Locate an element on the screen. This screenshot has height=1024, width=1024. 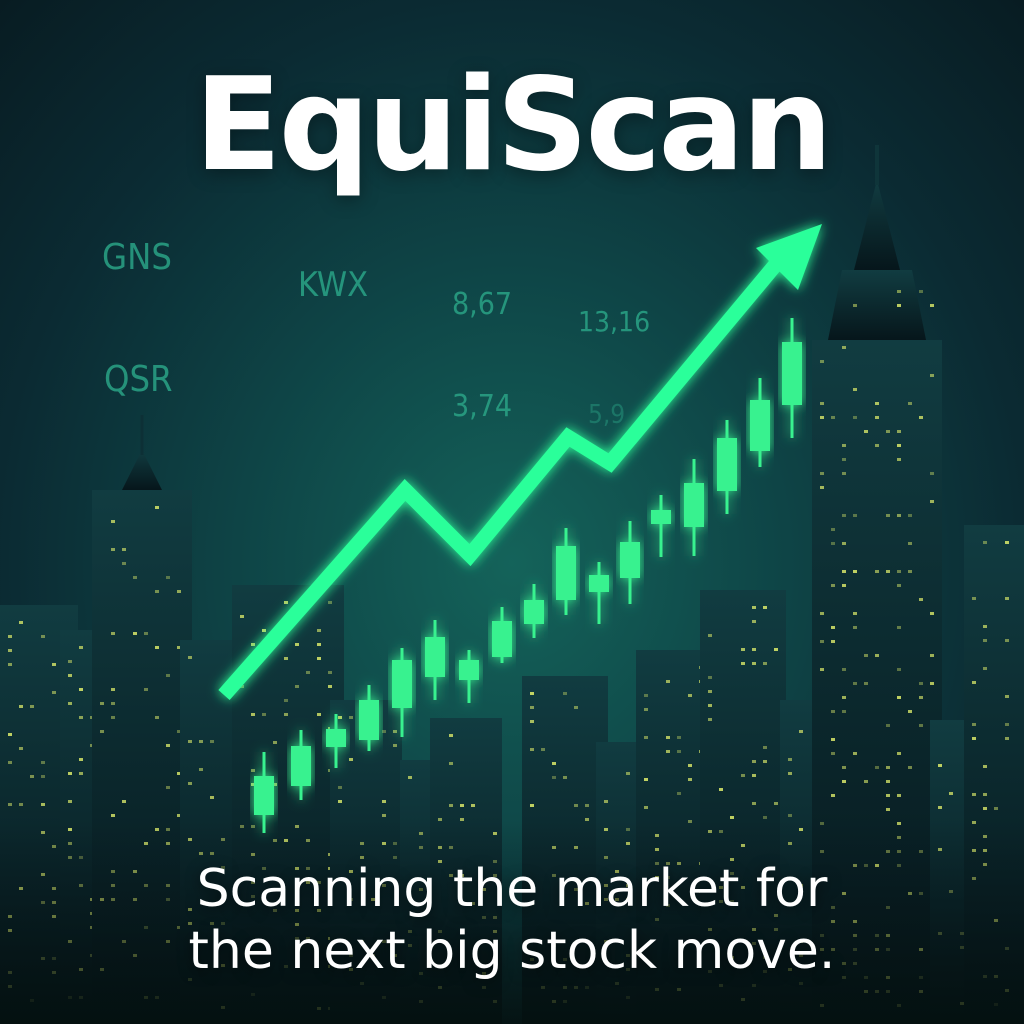
ticker-value: 8,67 is located at coordinates (482, 304).